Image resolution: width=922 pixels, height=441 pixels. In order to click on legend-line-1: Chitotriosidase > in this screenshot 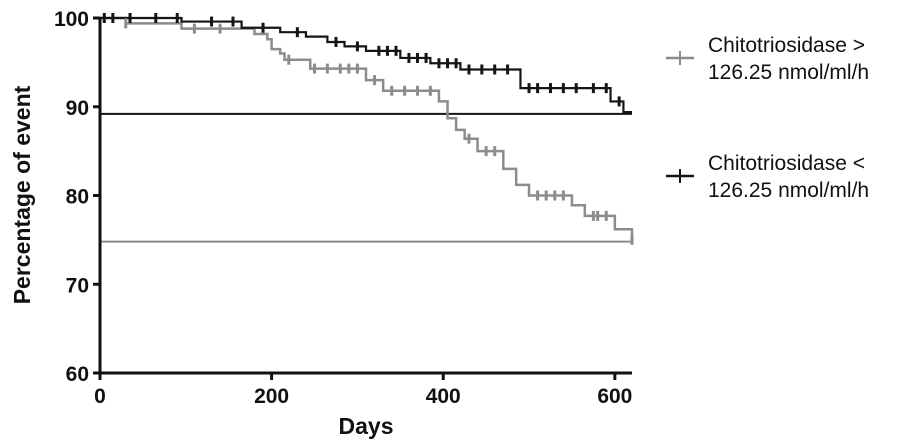, I will do `click(786, 45)`.